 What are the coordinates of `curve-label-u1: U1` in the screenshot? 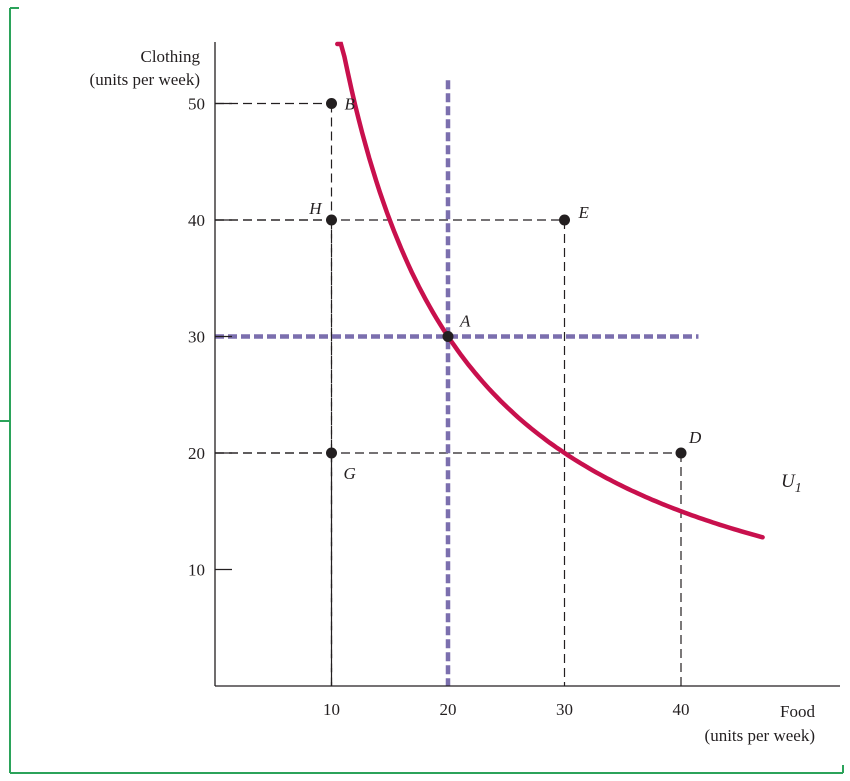 It's located at (791, 483).